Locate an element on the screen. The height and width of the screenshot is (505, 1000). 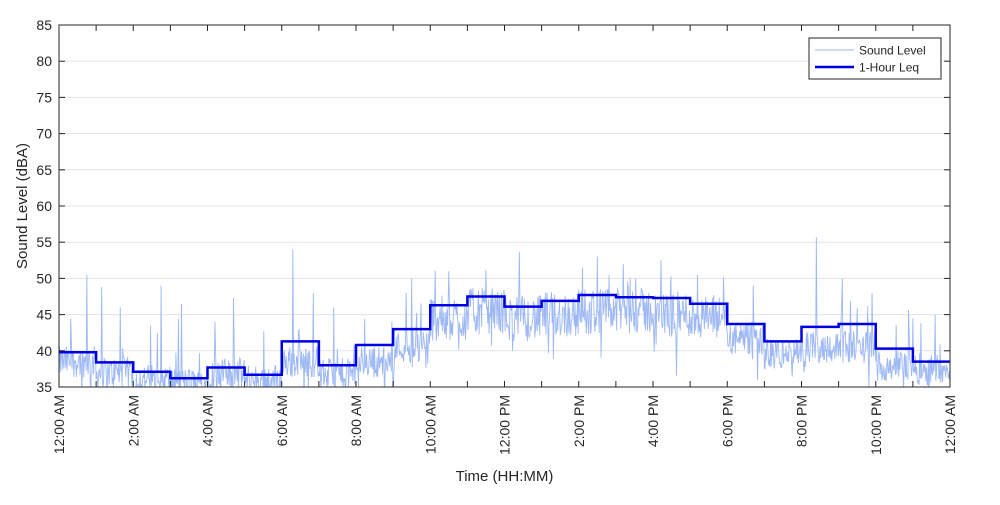
y-tick-label: 85 is located at coordinates (44, 25).